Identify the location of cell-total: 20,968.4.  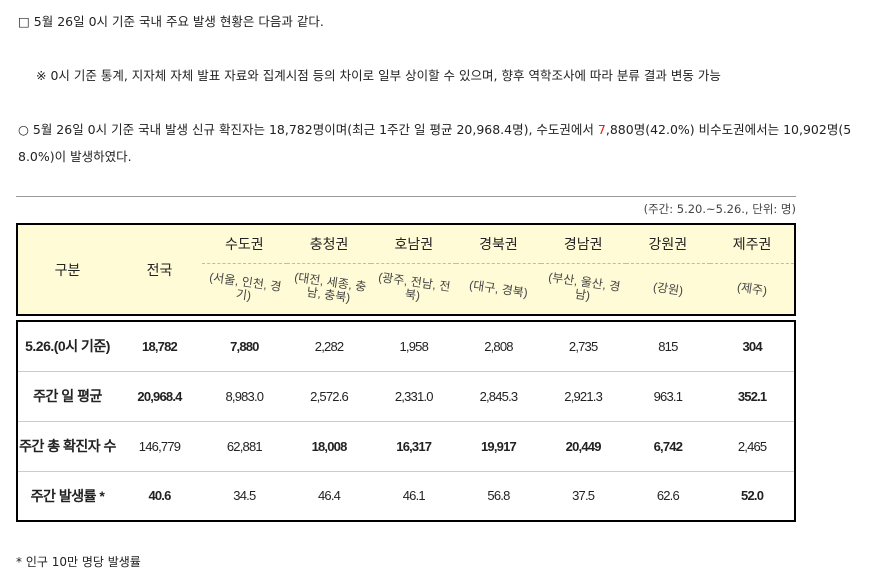
(159, 395).